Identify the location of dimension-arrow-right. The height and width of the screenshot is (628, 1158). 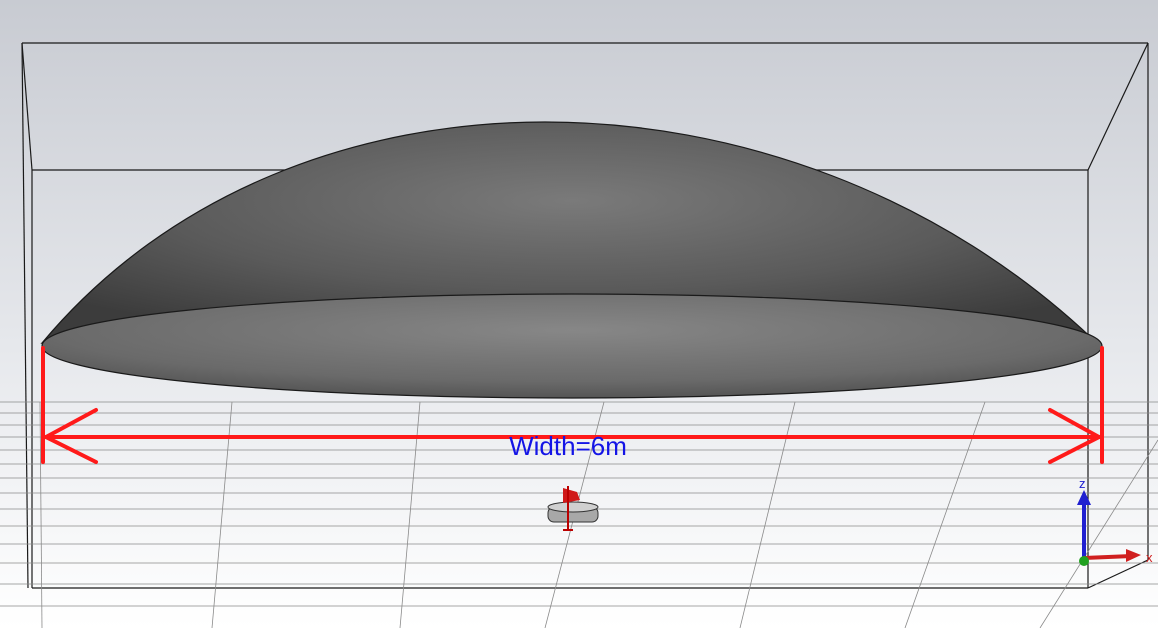
(1076, 436).